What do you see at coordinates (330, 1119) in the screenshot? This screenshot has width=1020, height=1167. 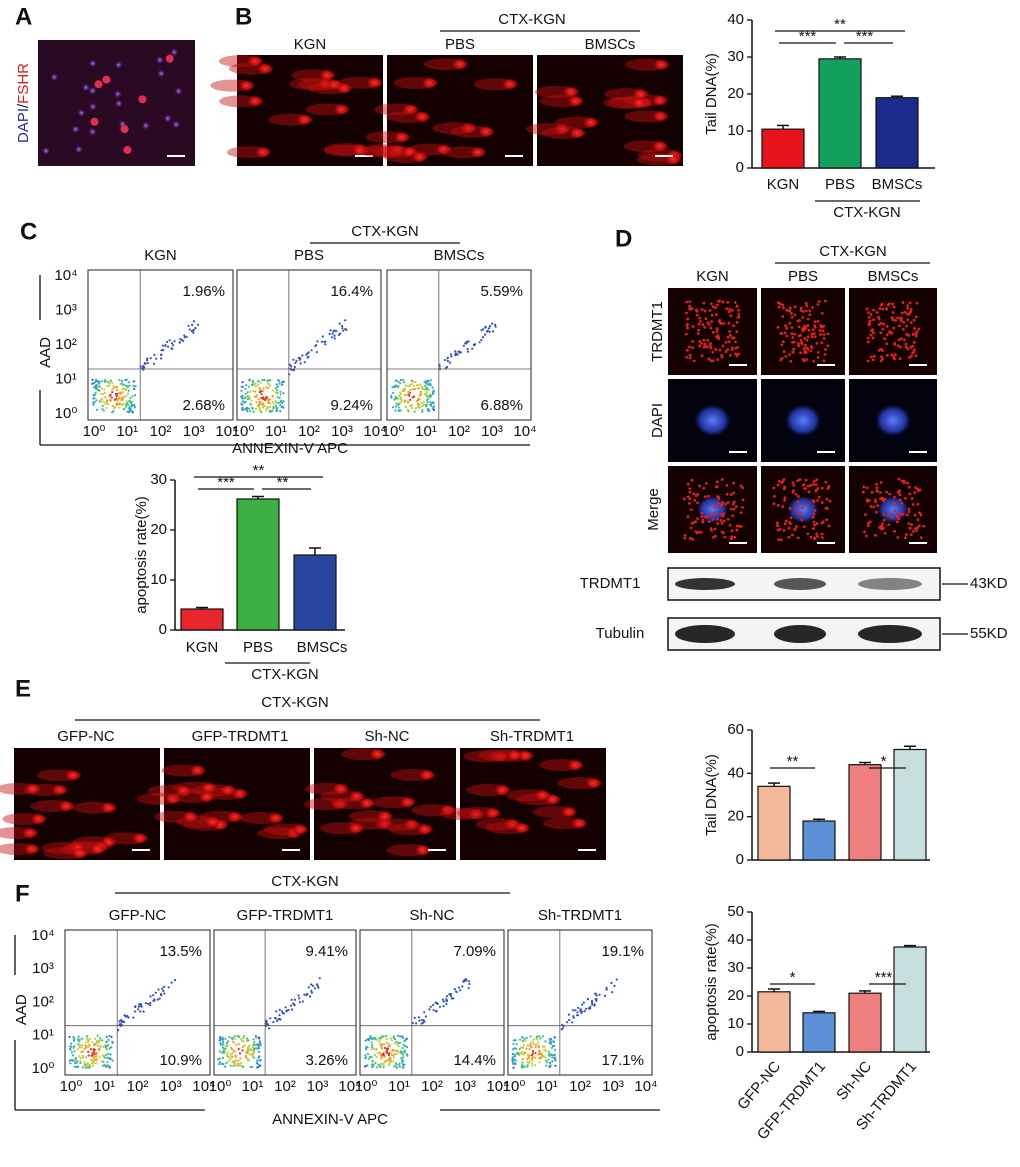 I see `axis-label: ANNEXIN-V APC` at bounding box center [330, 1119].